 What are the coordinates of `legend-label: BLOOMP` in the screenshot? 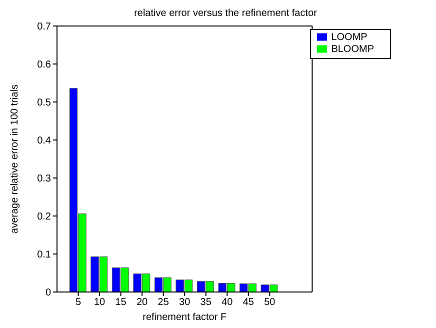 It's located at (352, 49).